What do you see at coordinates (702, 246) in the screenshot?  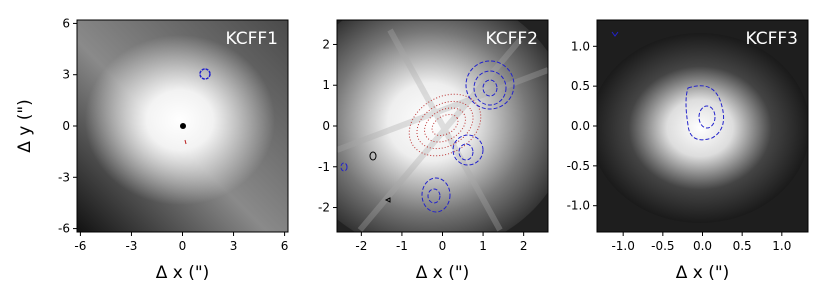 I see `x-tick-label: 0.0` at bounding box center [702, 246].